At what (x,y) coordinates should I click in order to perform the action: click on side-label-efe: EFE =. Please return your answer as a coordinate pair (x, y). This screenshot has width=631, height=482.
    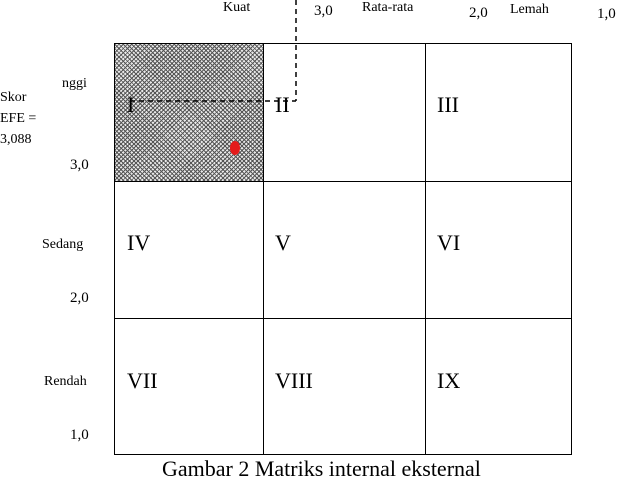
    Looking at the image, I should click on (18, 118).